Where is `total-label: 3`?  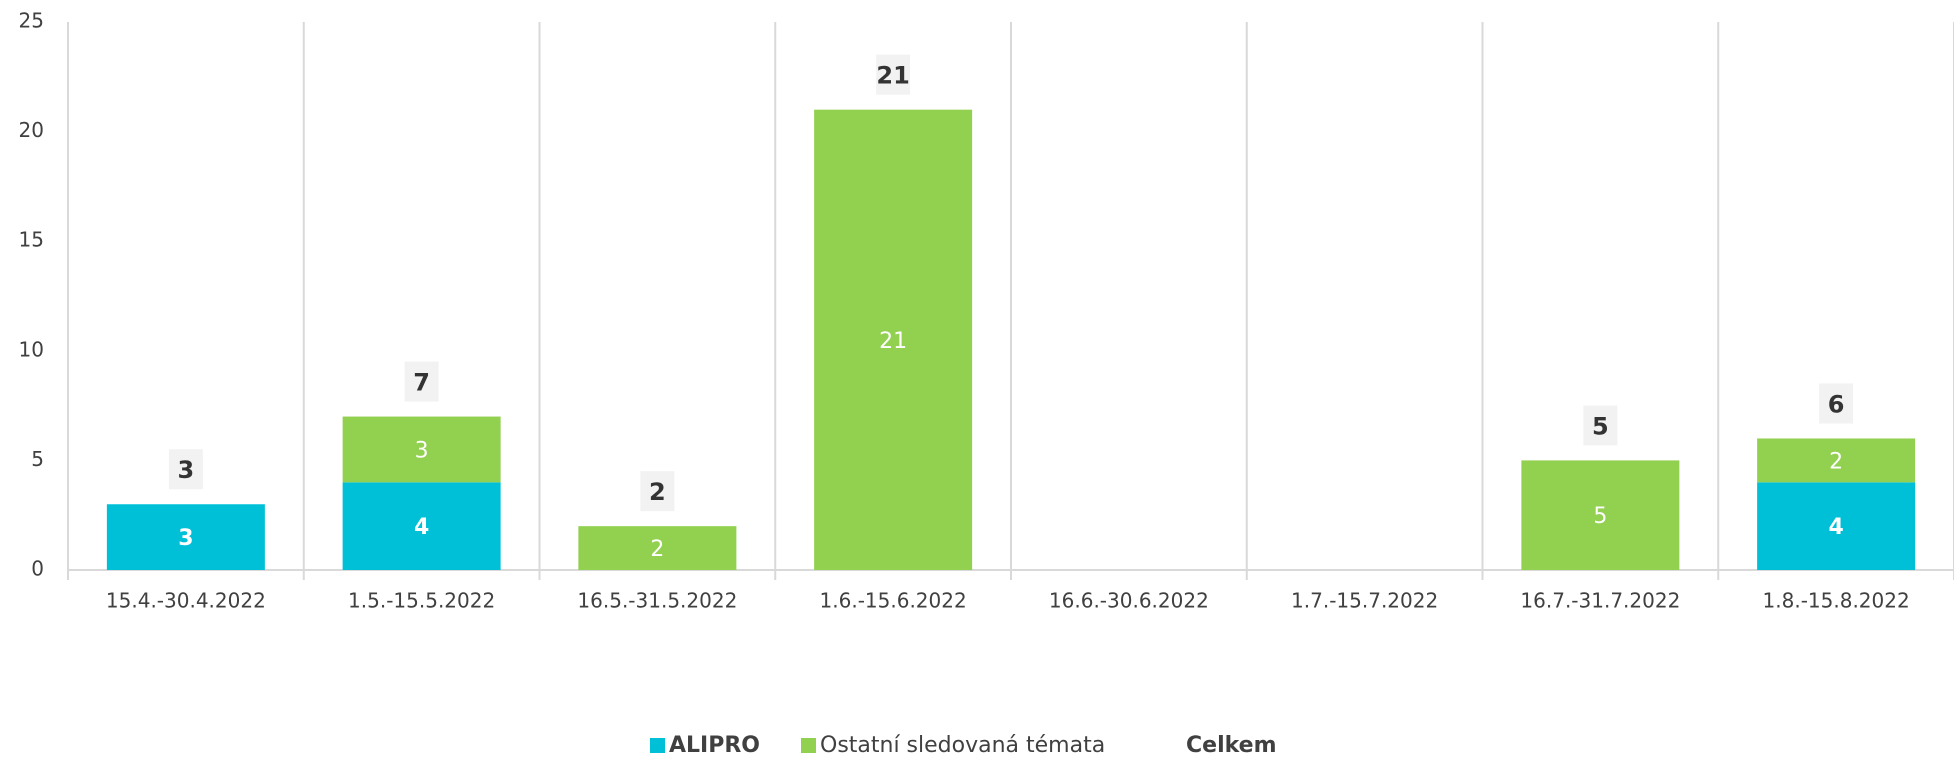
total-label: 3 is located at coordinates (186, 470).